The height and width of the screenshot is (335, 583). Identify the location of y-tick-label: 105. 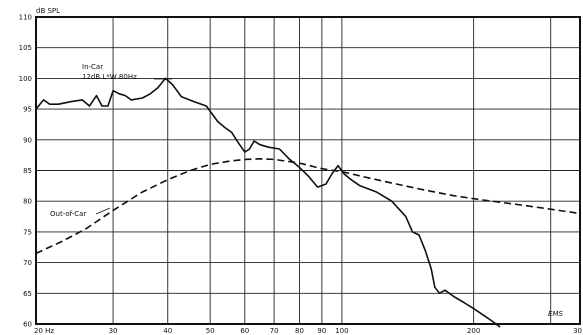
(25, 48).